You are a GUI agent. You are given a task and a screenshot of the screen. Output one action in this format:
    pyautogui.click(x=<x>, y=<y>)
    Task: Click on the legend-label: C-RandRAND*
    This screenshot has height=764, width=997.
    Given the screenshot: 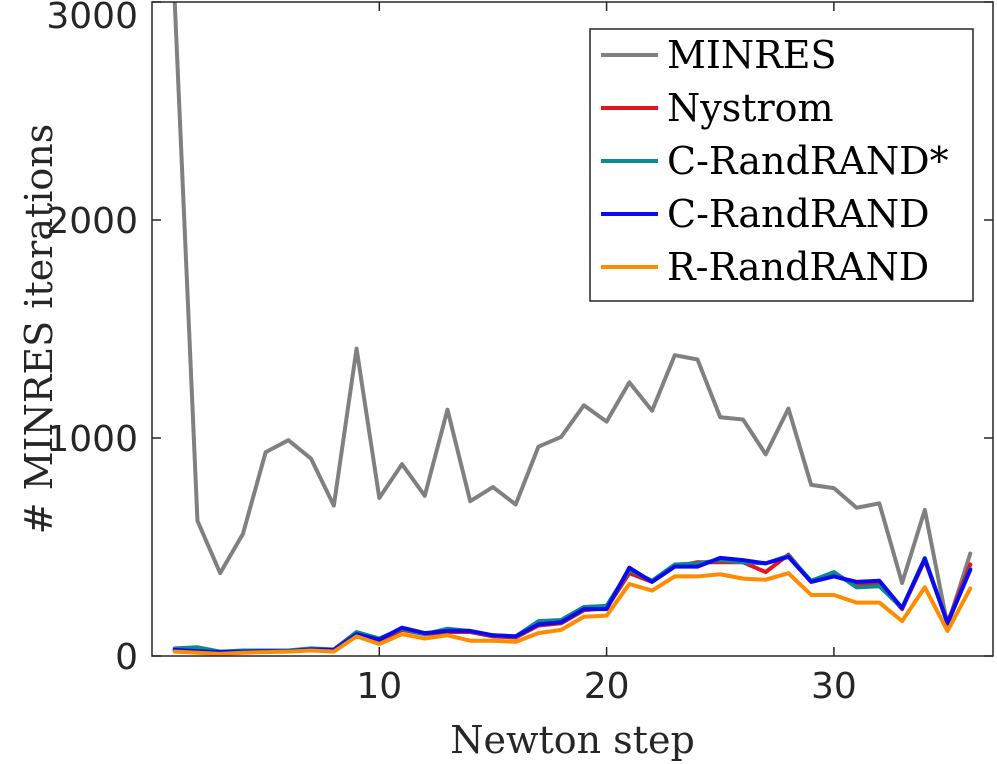 What is the action you would take?
    pyautogui.click(x=808, y=161)
    